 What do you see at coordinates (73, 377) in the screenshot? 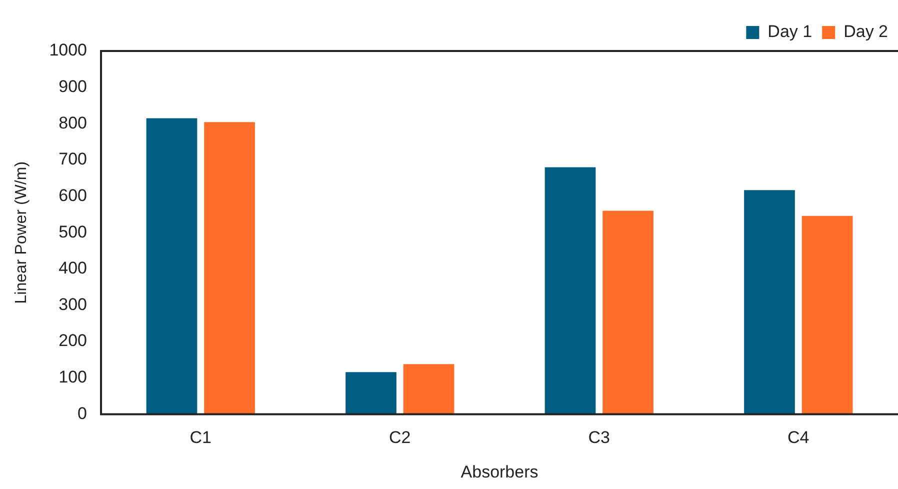
I see `y-tick-label: 100` at bounding box center [73, 377].